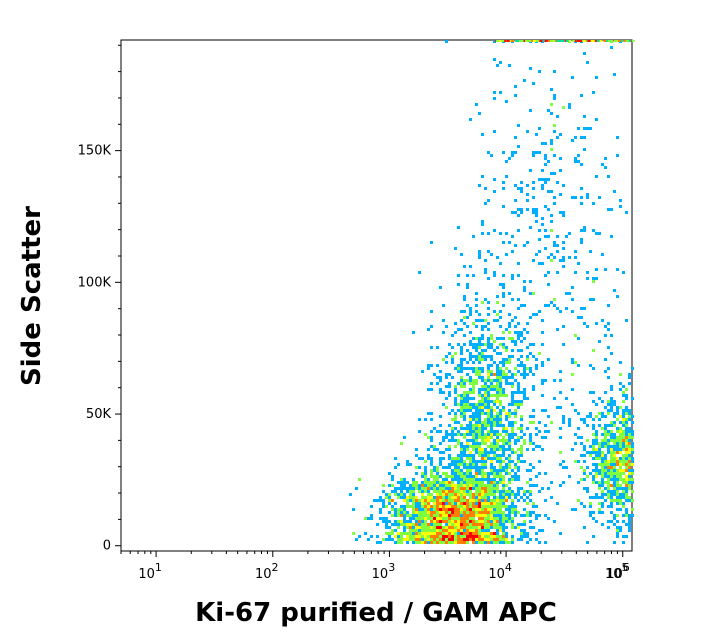 The image size is (701, 641). Describe the element at coordinates (609, 41) in the screenshot. I see `saturated-point` at that location.